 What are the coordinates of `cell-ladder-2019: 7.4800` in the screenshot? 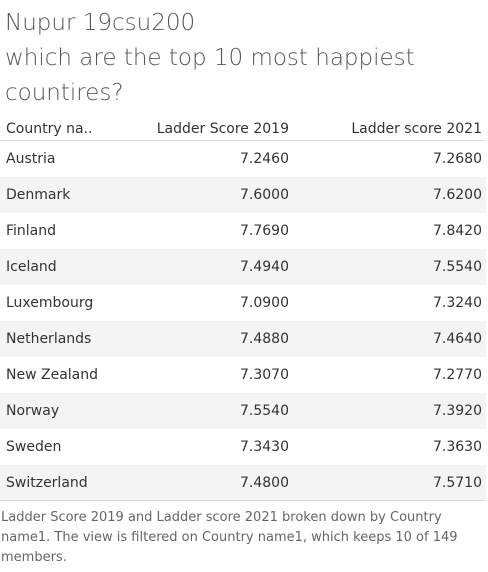 It's located at (264, 483).